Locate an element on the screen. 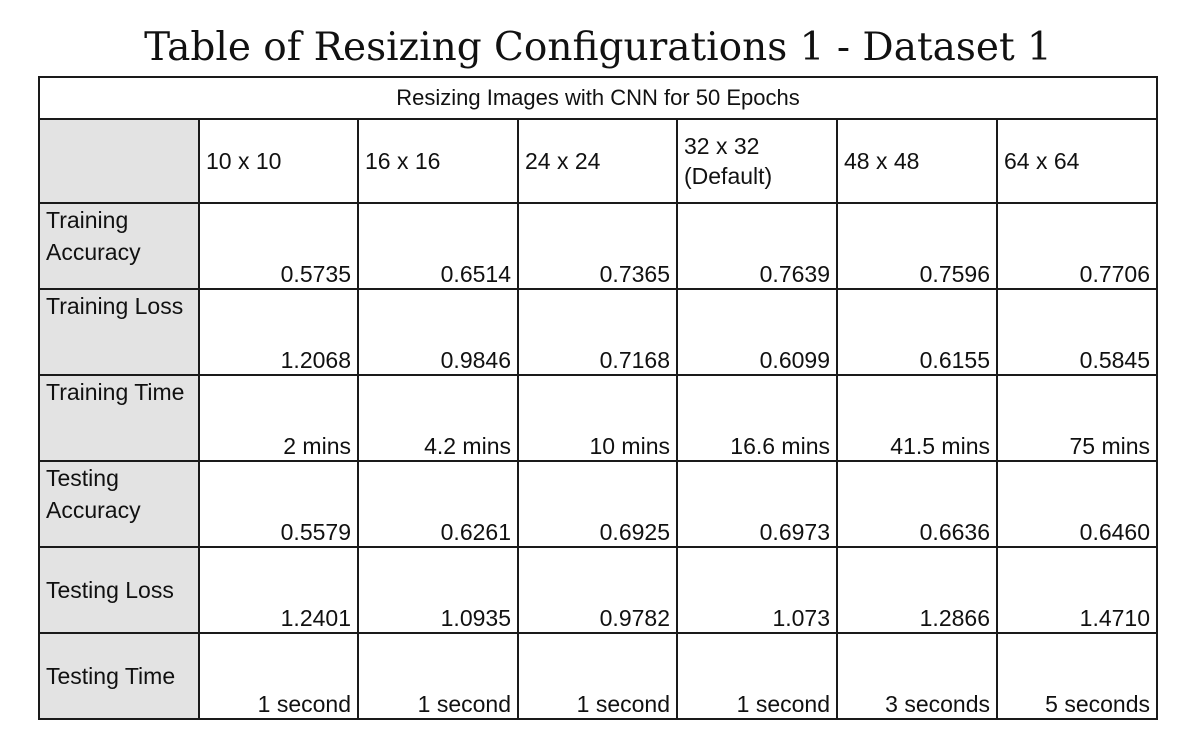  row-label: Training Time is located at coordinates (119, 418).